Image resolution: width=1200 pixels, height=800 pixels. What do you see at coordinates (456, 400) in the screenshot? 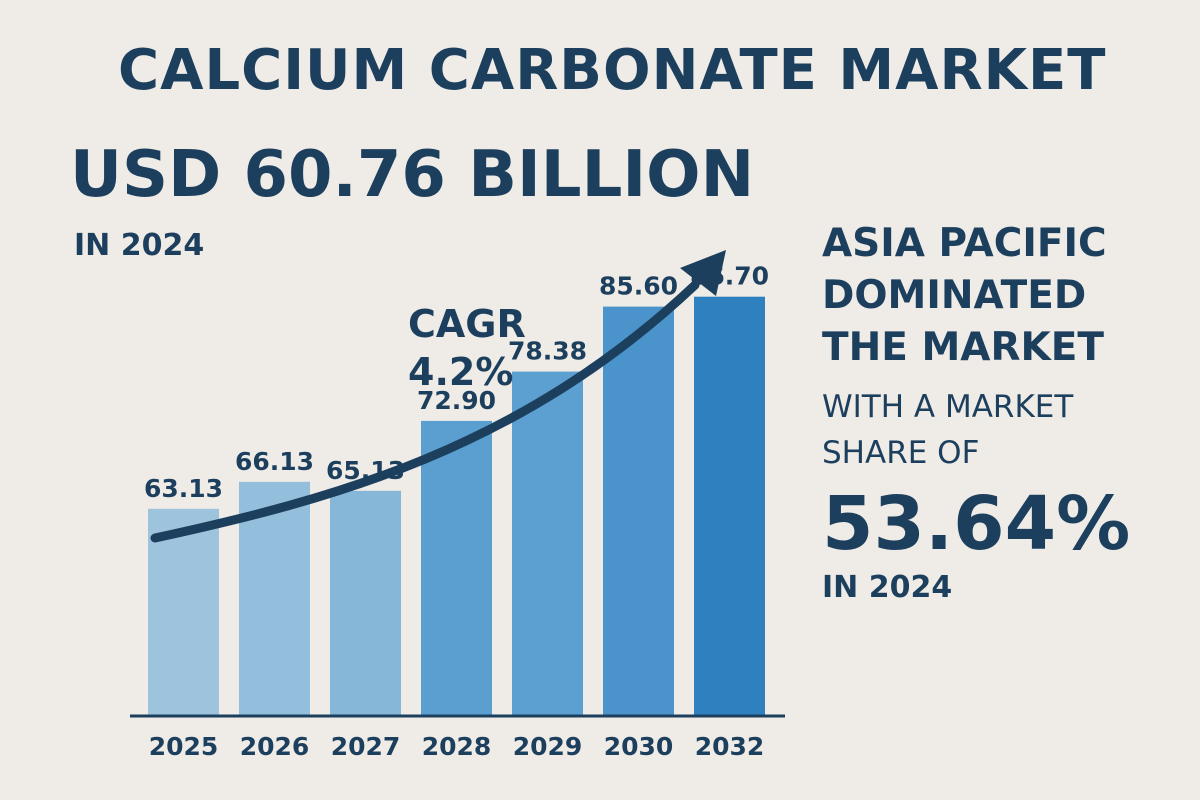
I see `data-label-2028: 72.90` at bounding box center [456, 400].